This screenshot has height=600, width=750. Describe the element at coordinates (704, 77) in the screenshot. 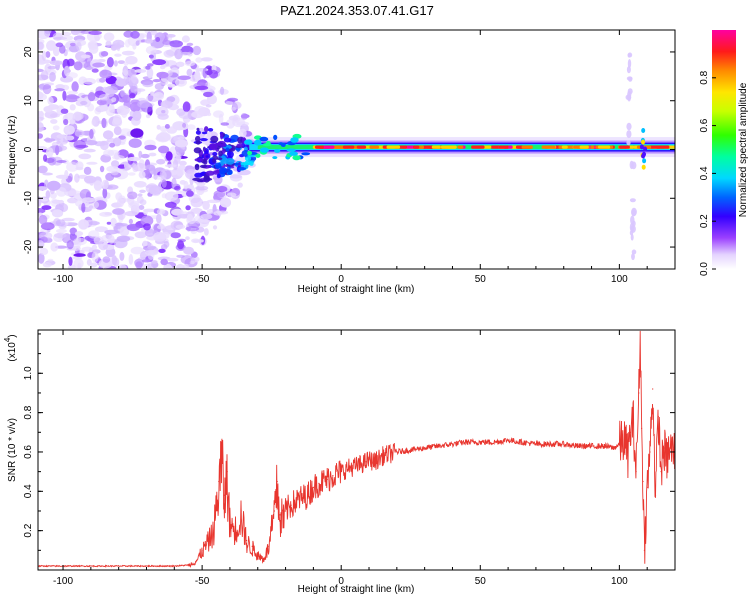

I see `colorbar-tick-label: 0.8` at that location.